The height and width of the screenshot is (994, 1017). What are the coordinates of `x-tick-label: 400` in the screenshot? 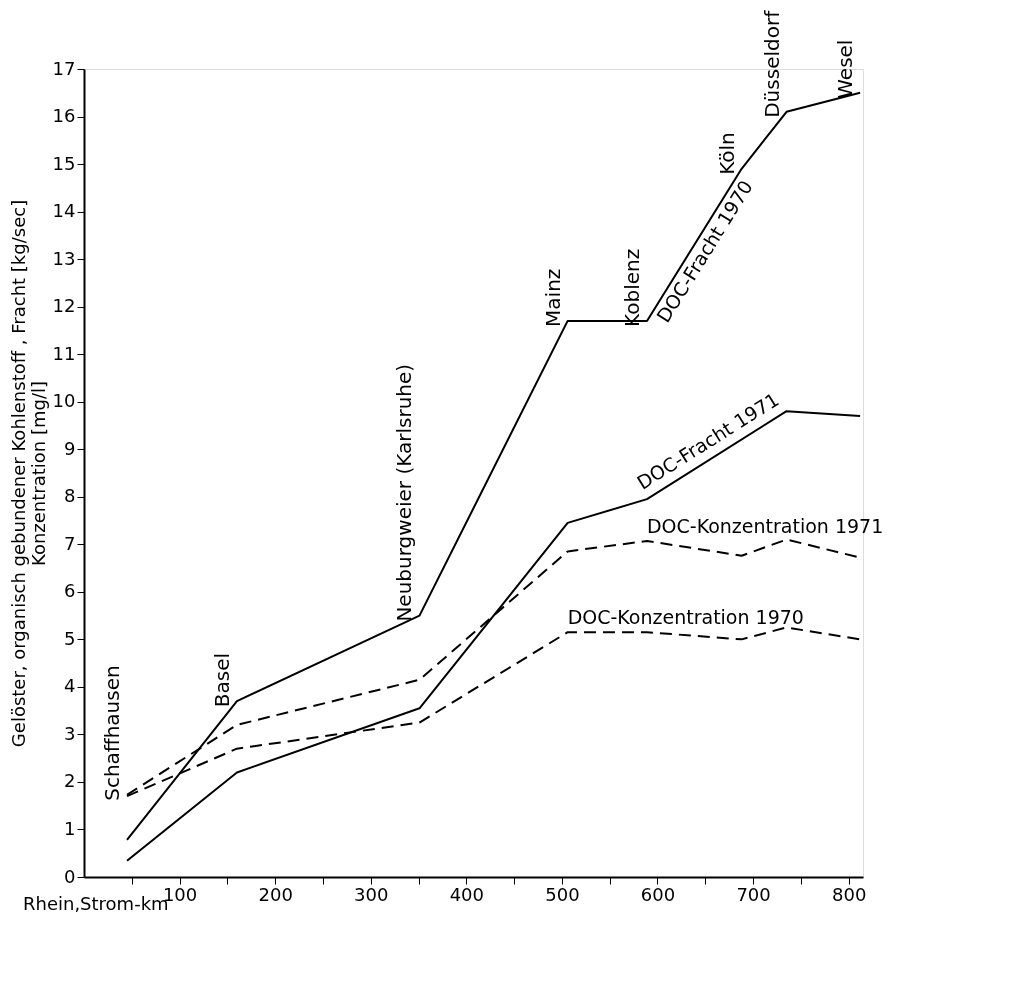 It's located at (467, 894).